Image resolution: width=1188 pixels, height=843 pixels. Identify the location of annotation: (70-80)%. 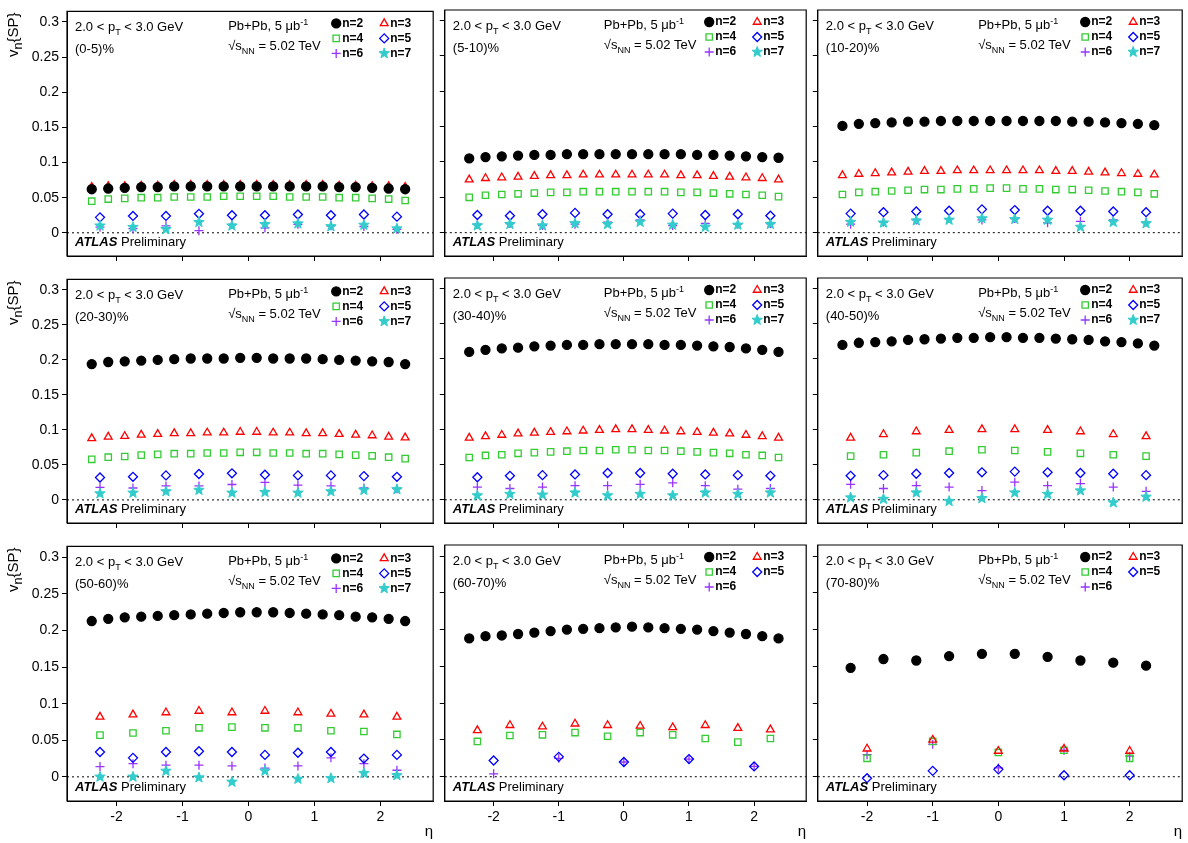
(852, 582).